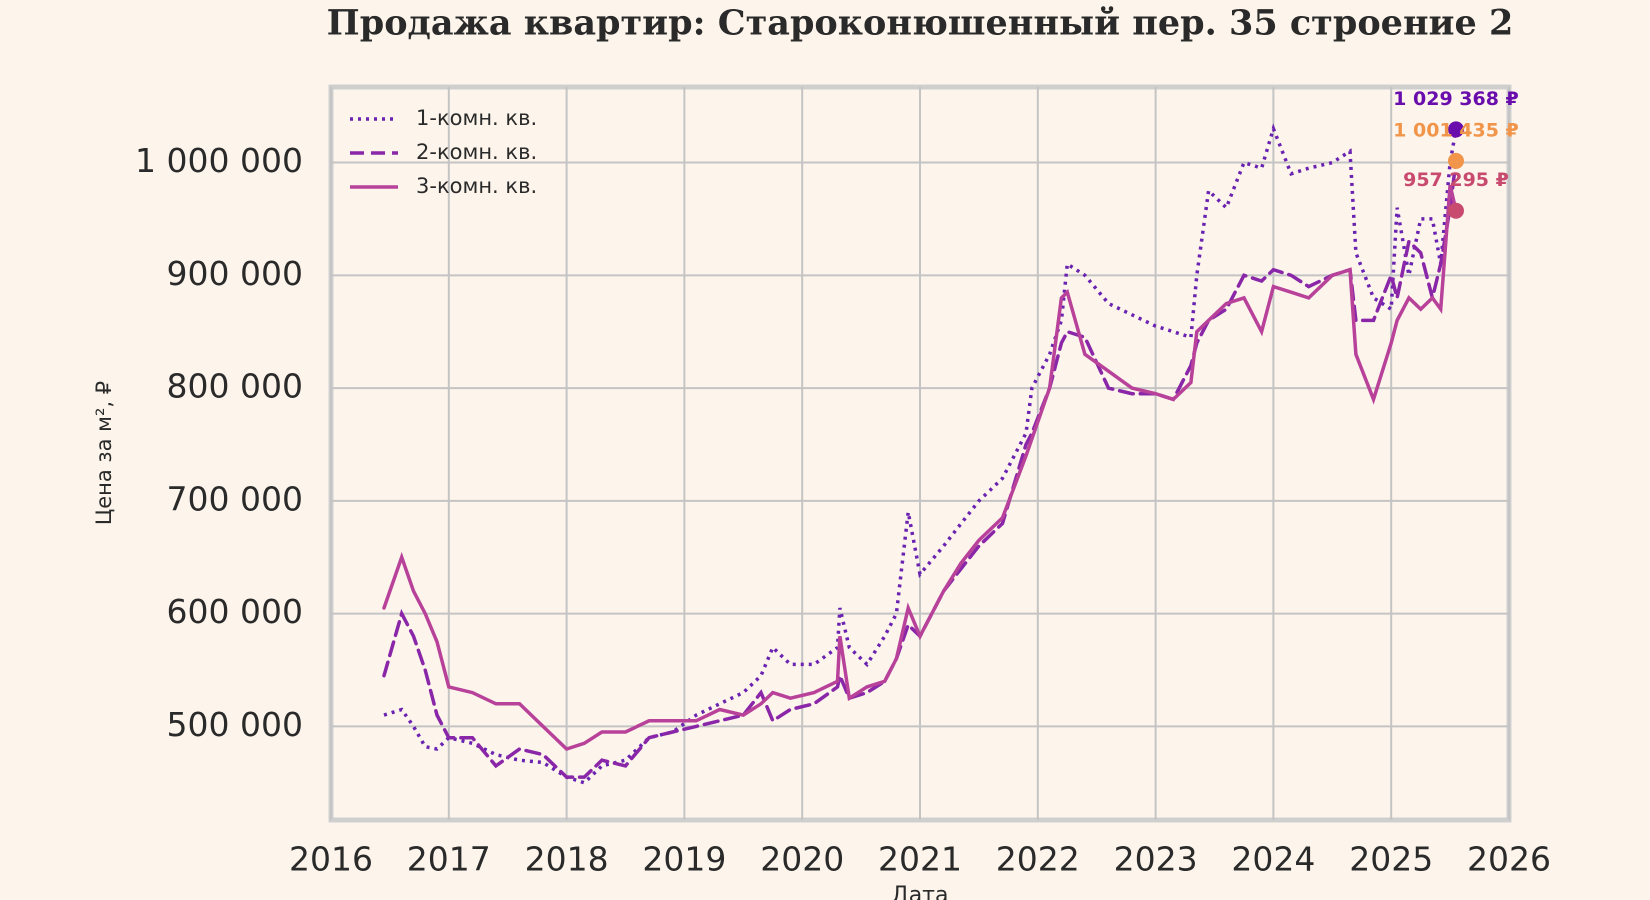 The height and width of the screenshot is (900, 1650). Describe the element at coordinates (684, 859) in the screenshot. I see `x-tick-label: 2019` at that location.